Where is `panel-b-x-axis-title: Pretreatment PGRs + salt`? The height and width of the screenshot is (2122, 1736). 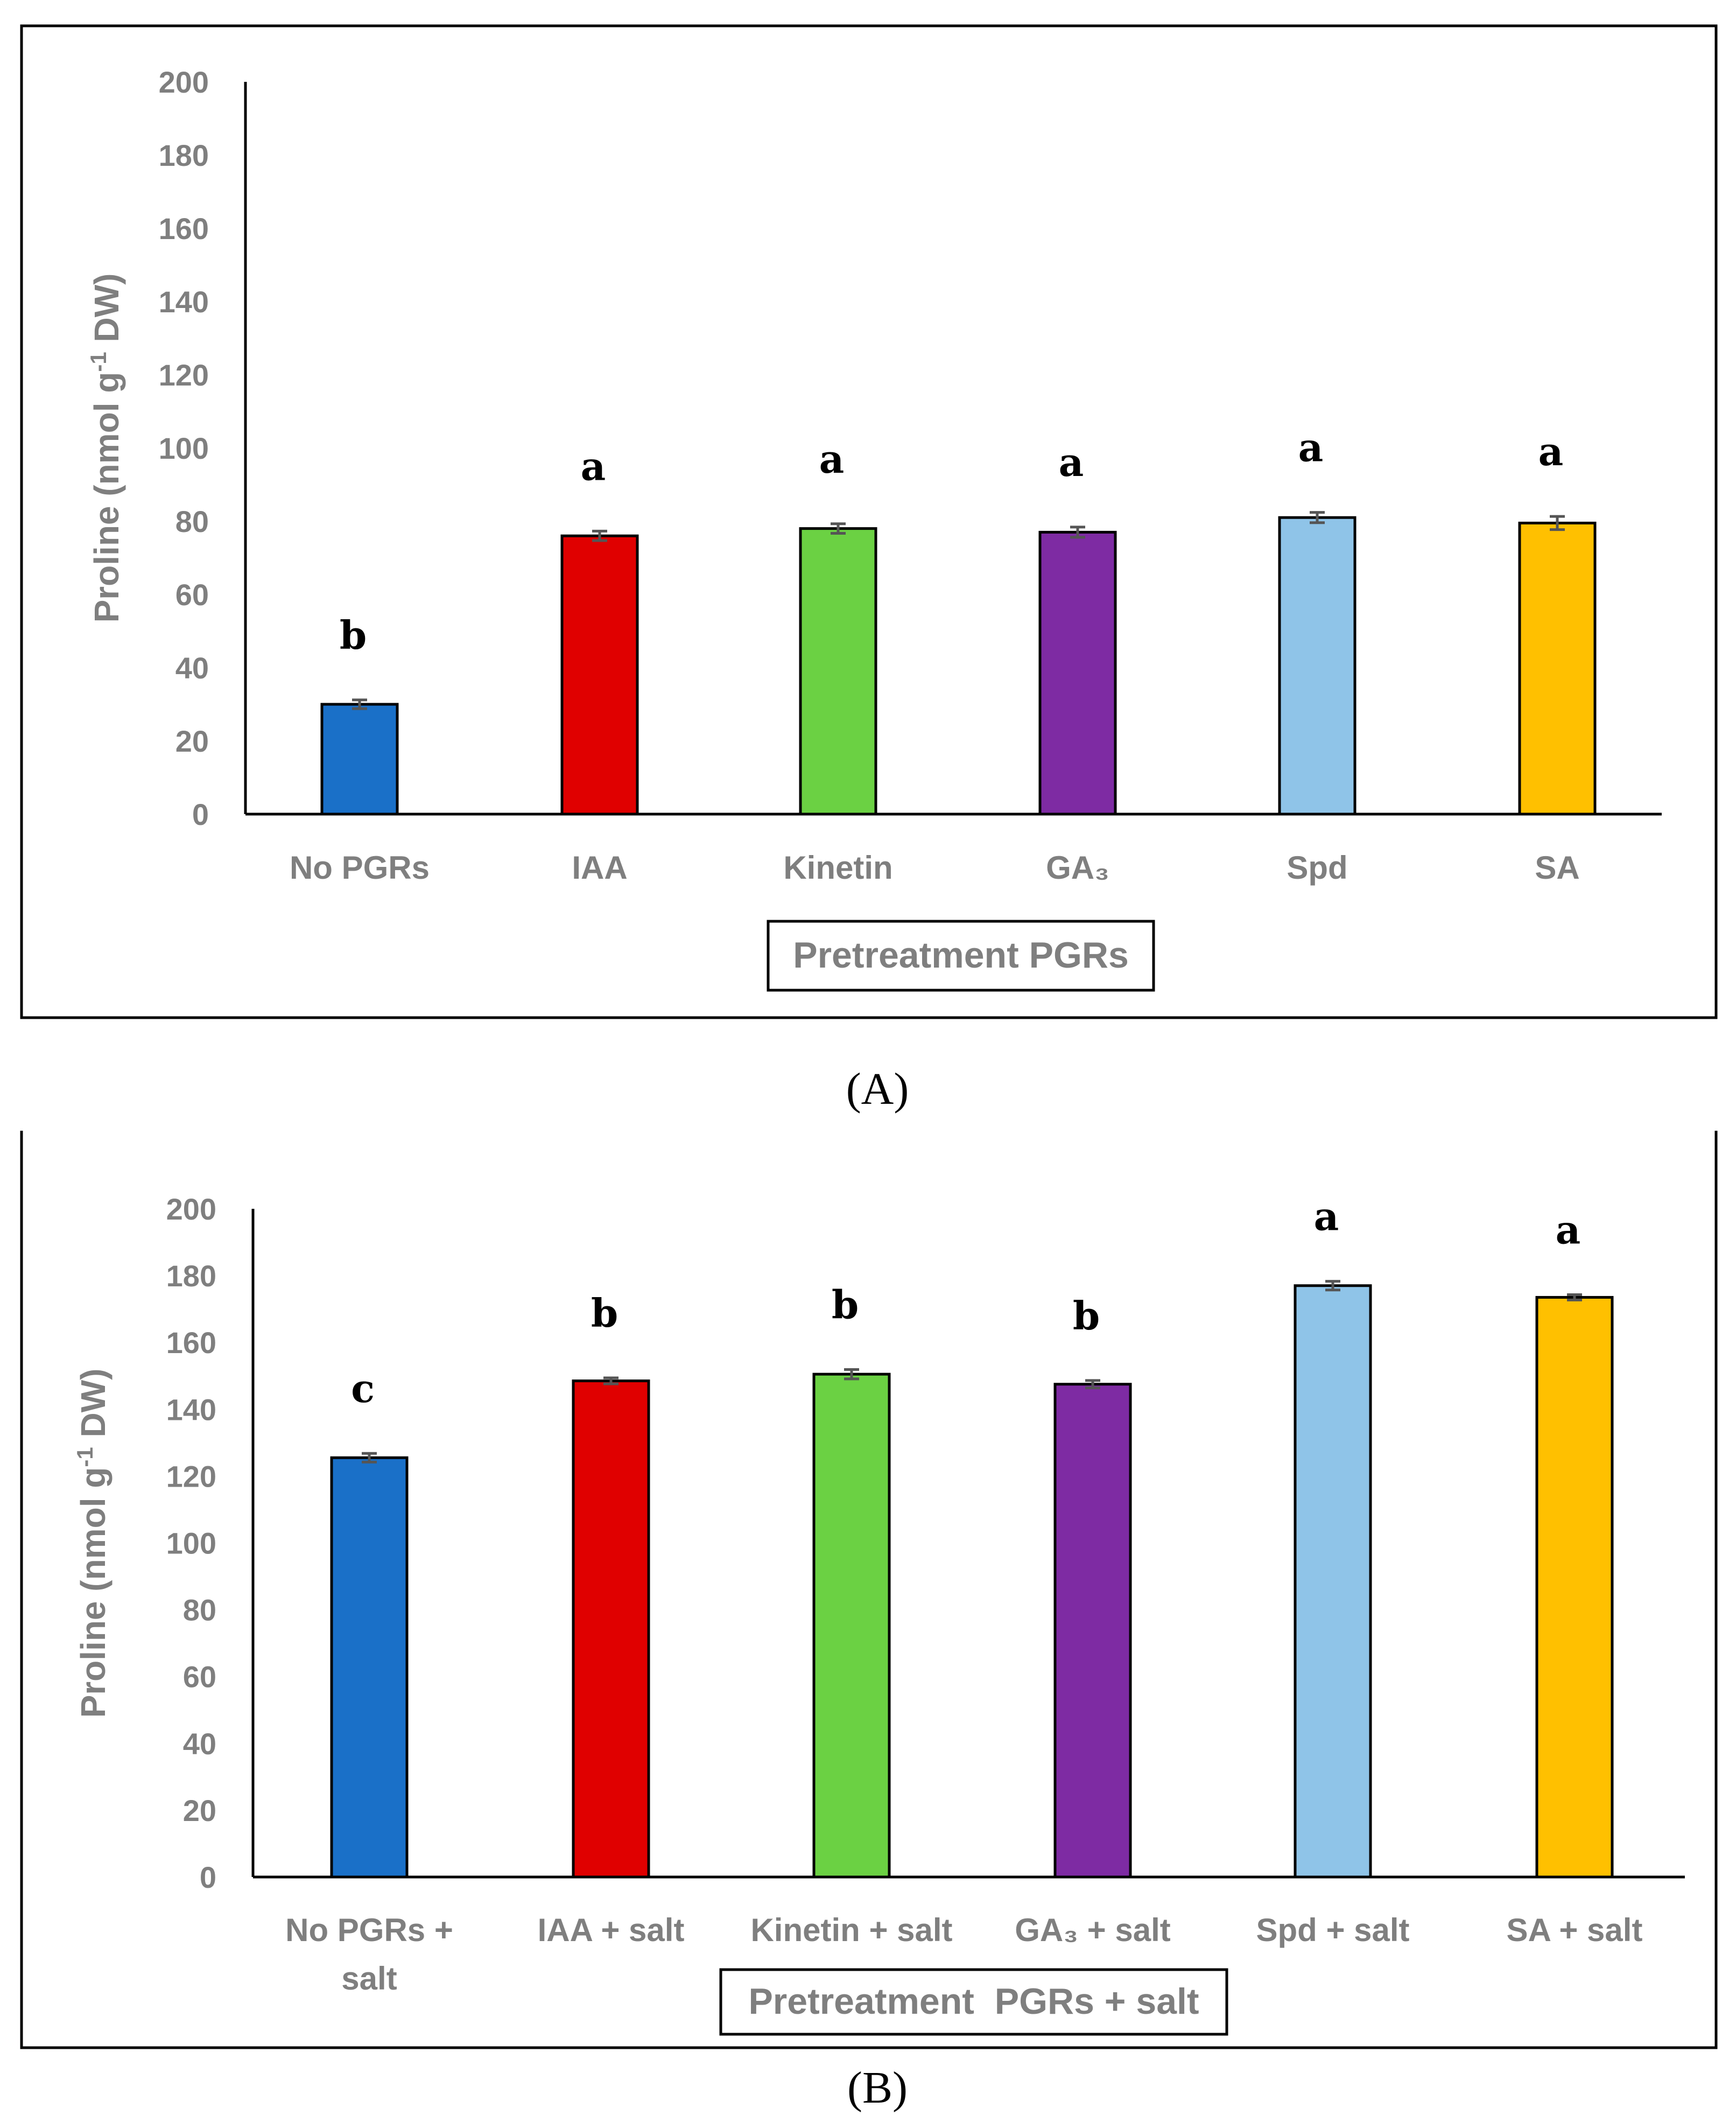 panel-b-x-axis-title: Pretreatment PGRs + salt is located at coordinates (973, 2001).